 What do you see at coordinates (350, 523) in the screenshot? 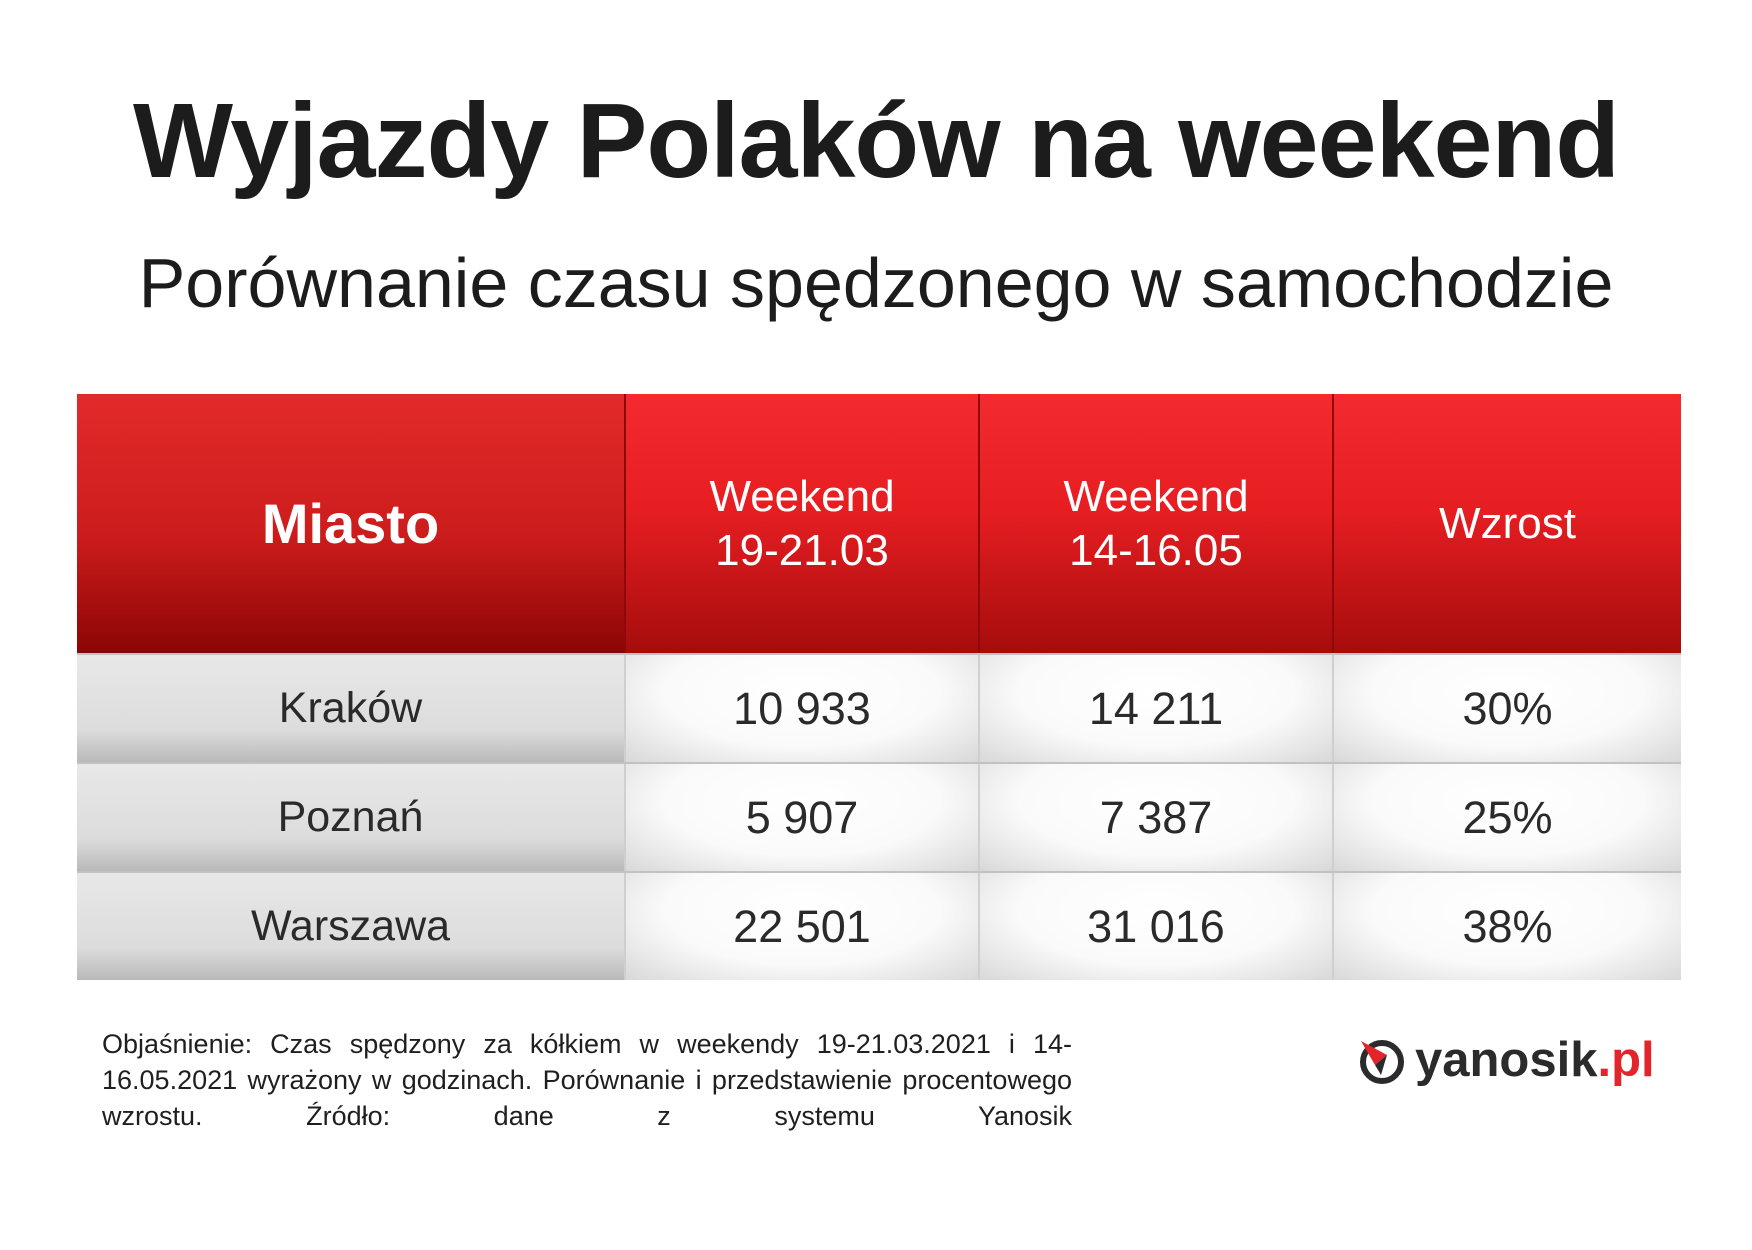
I see `header-city: Miasto` at bounding box center [350, 523].